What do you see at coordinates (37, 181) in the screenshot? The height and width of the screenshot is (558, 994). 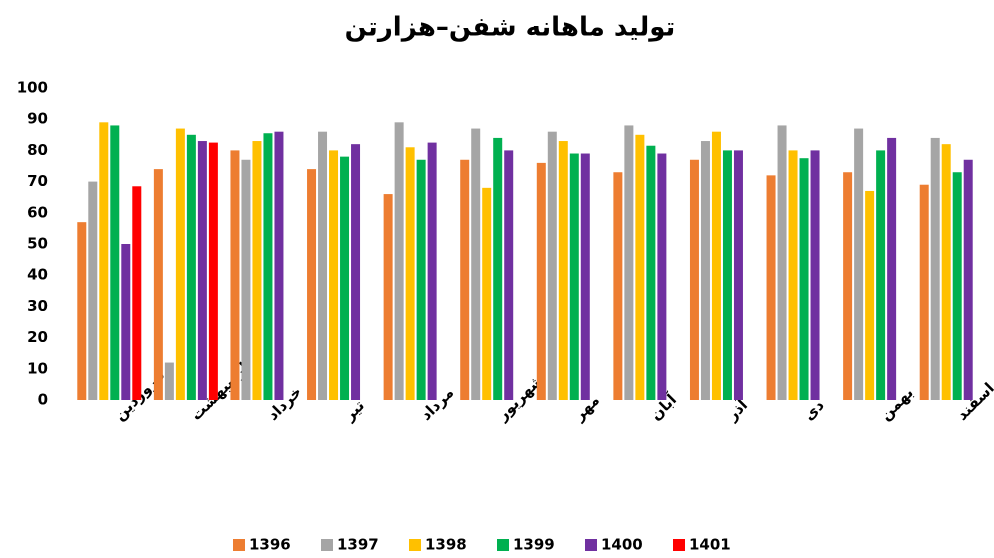 I see `y-tick-label: 70` at bounding box center [37, 181].